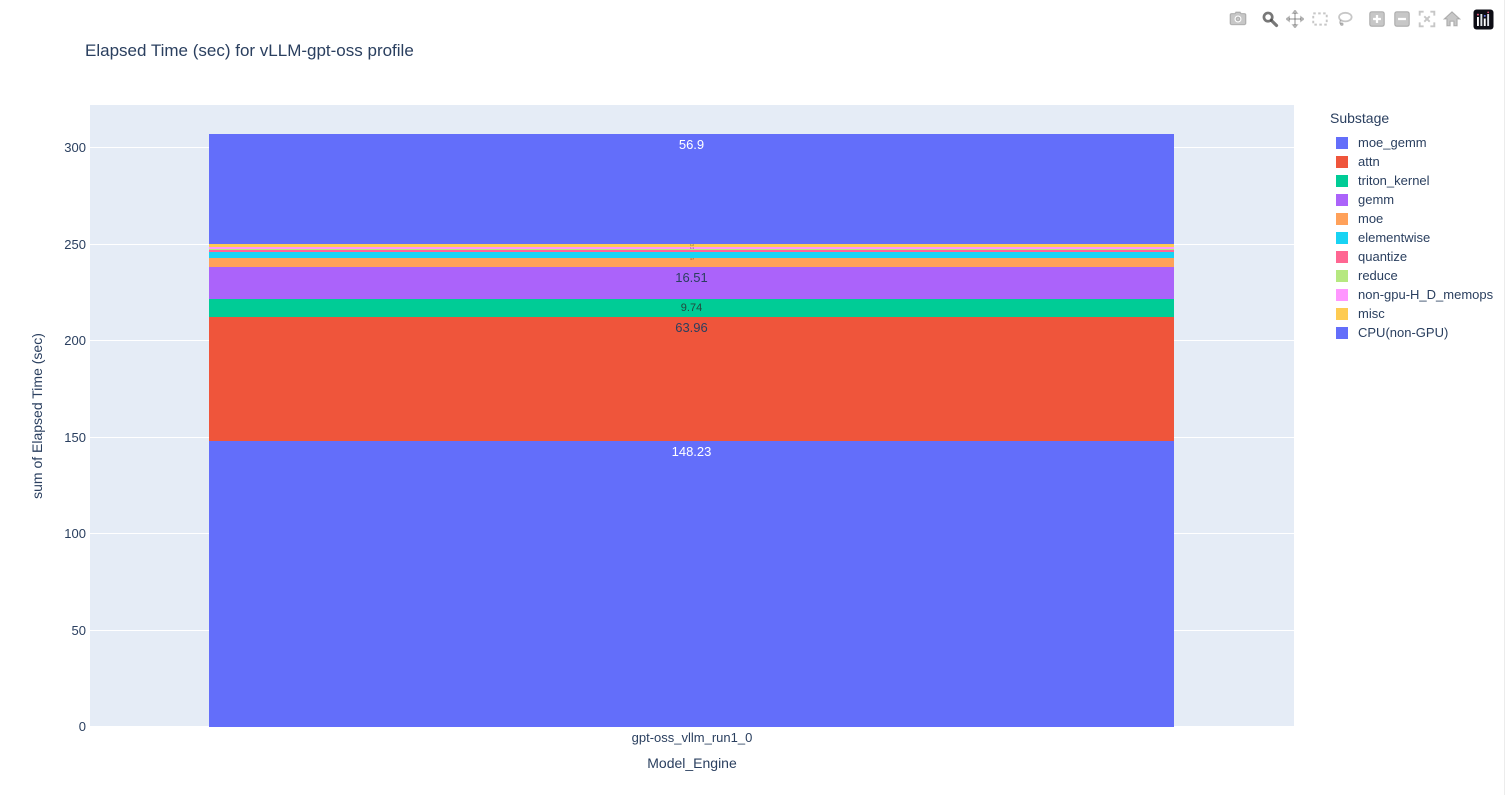 Image resolution: width=1512 pixels, height=795 pixels. I want to click on plotly-modebar, so click(1360, 19).